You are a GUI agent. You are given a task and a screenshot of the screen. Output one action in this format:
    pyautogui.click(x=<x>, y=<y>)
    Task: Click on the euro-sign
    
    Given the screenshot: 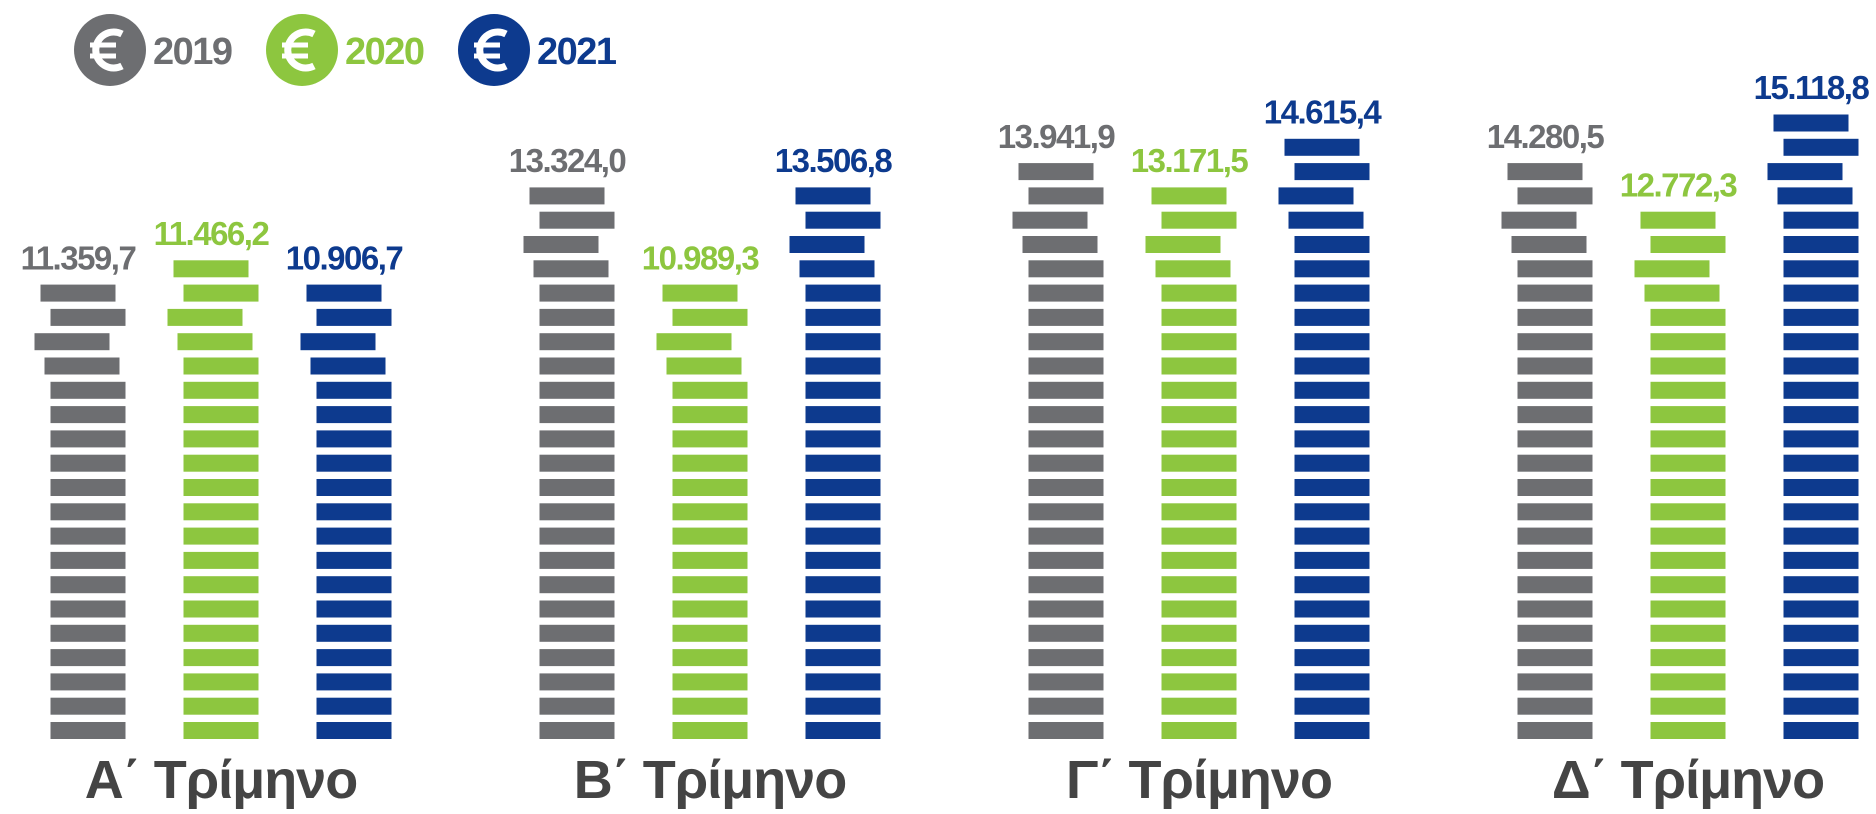 What is the action you would take?
    pyautogui.click(x=492, y=50)
    